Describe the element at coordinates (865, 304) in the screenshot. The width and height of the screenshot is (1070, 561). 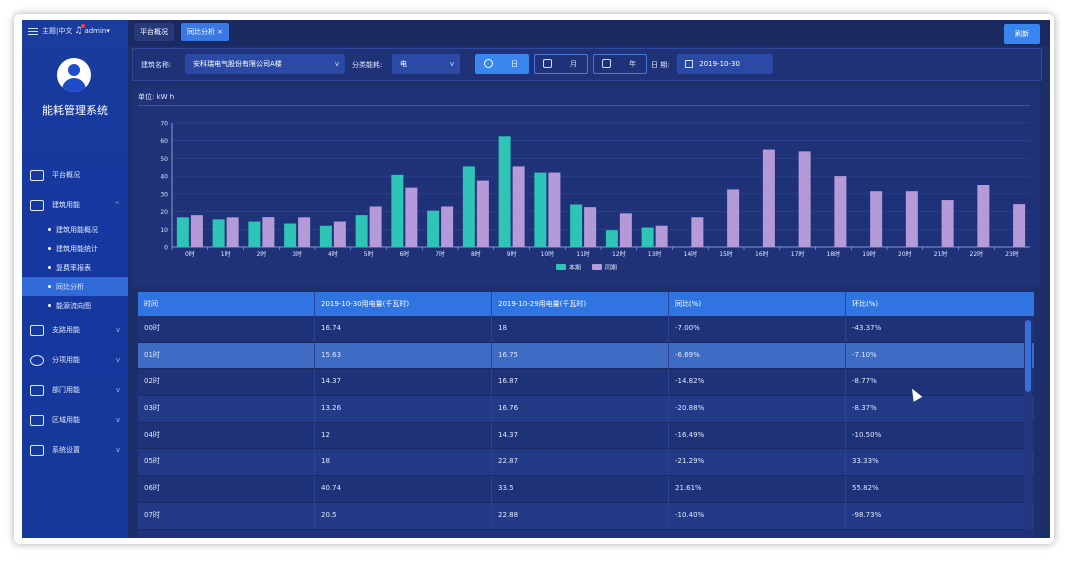
I see `header-mom: 环比(%)` at that location.